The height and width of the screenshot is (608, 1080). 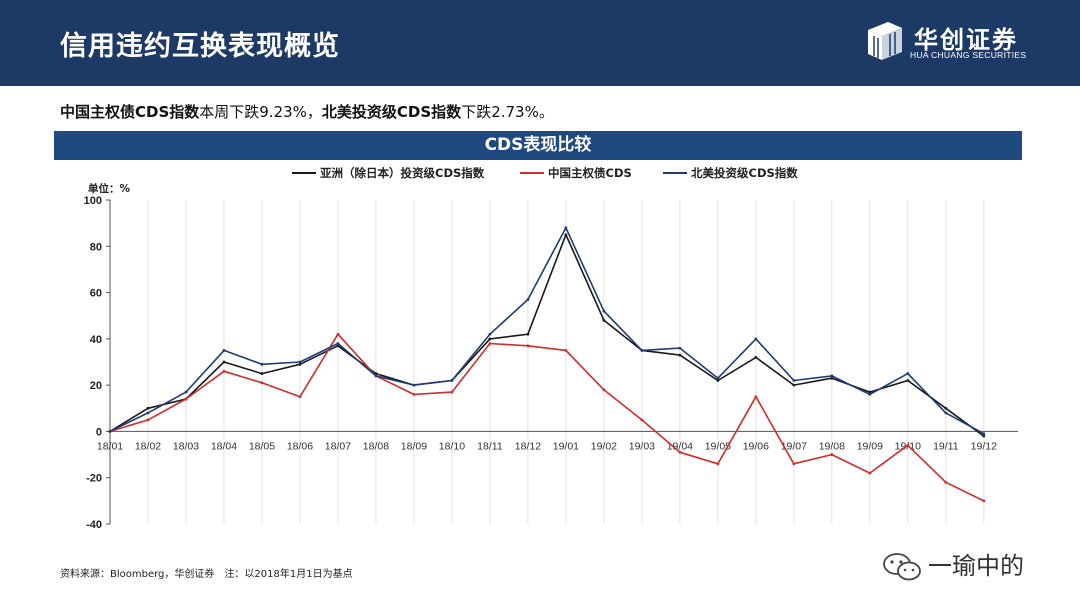 What do you see at coordinates (946, 446) in the screenshot?
I see `x-tick-label: 19/11` at bounding box center [946, 446].